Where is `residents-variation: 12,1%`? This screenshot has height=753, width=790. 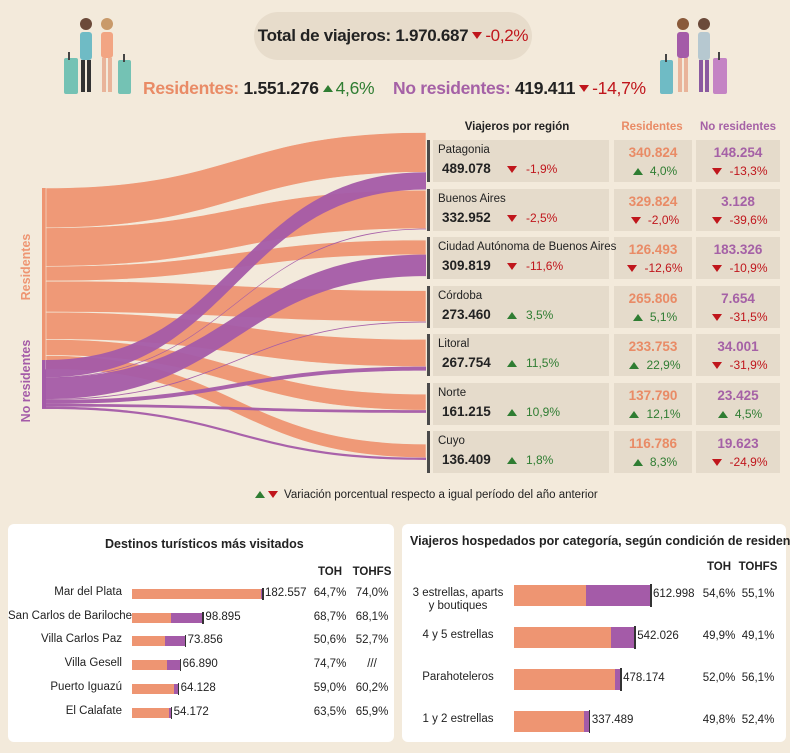 residents-variation: 12,1% is located at coordinates (653, 414).